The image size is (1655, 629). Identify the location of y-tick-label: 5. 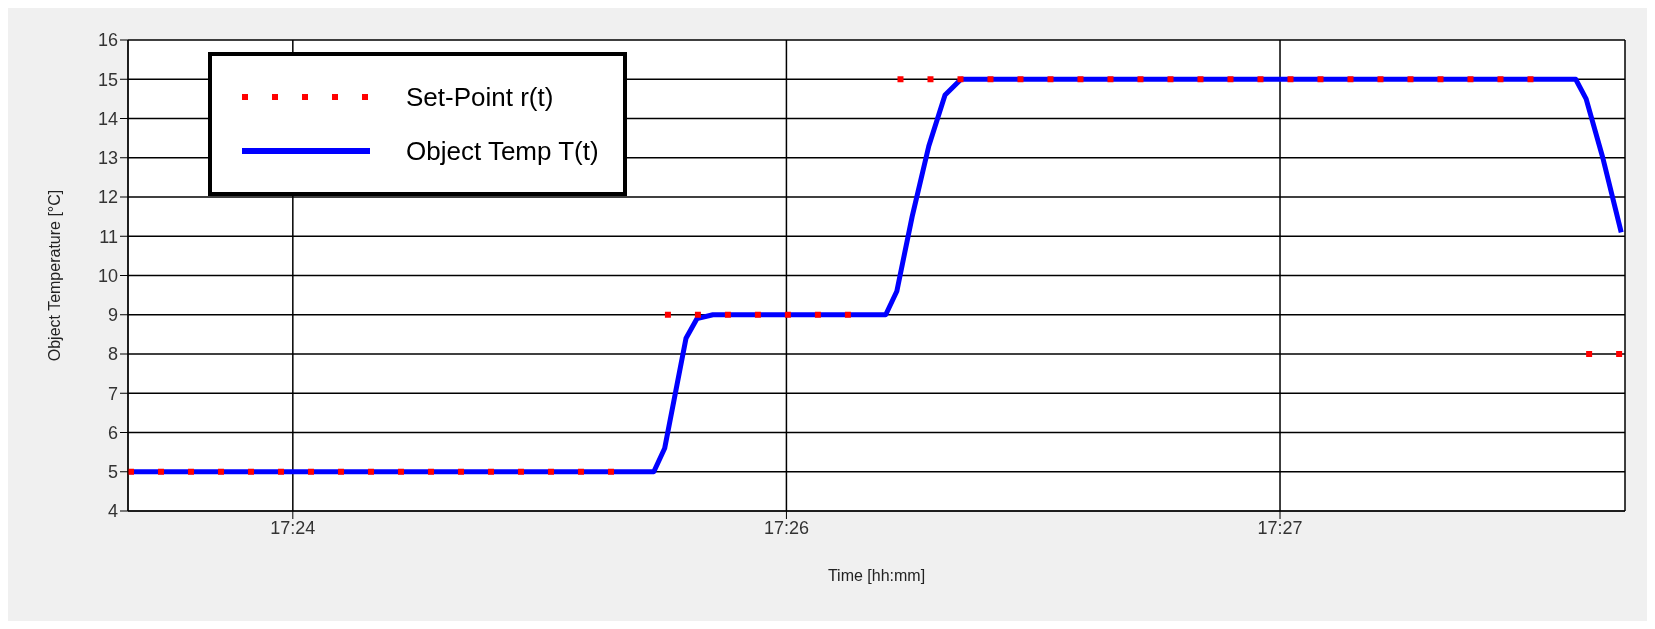
(112, 472).